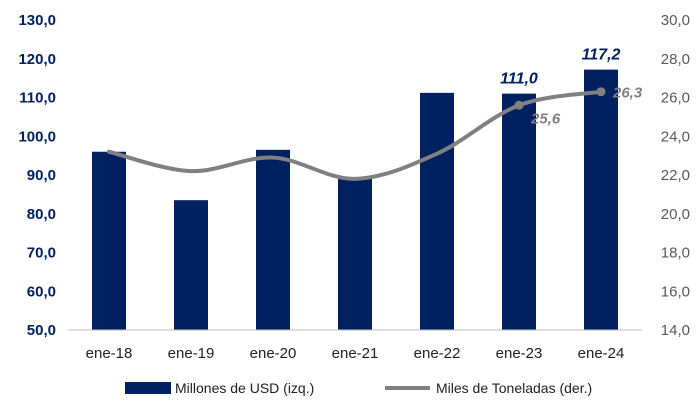  I want to click on legend-label: Millones de USD (izq.), so click(244, 388).